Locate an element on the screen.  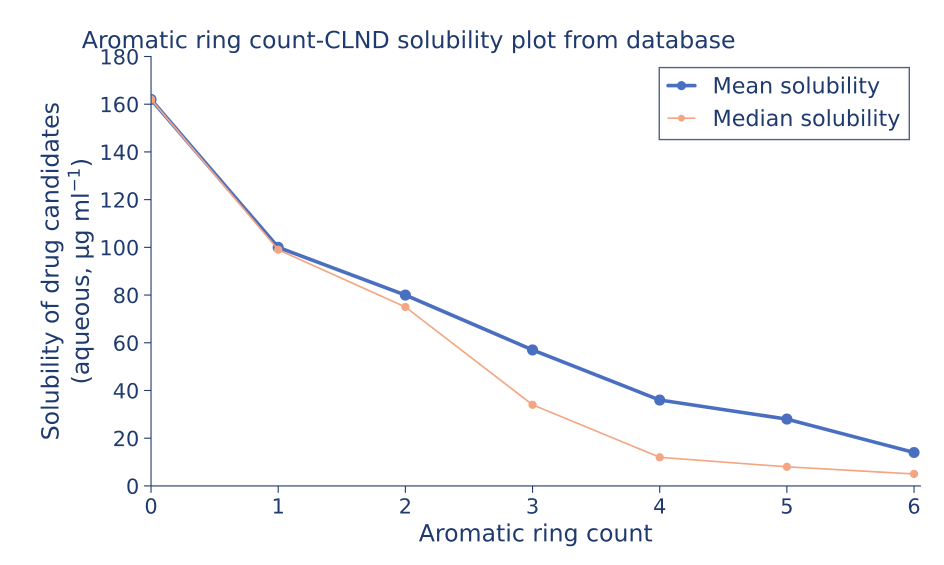
legend-label: Mean solubility is located at coordinates (797, 87).